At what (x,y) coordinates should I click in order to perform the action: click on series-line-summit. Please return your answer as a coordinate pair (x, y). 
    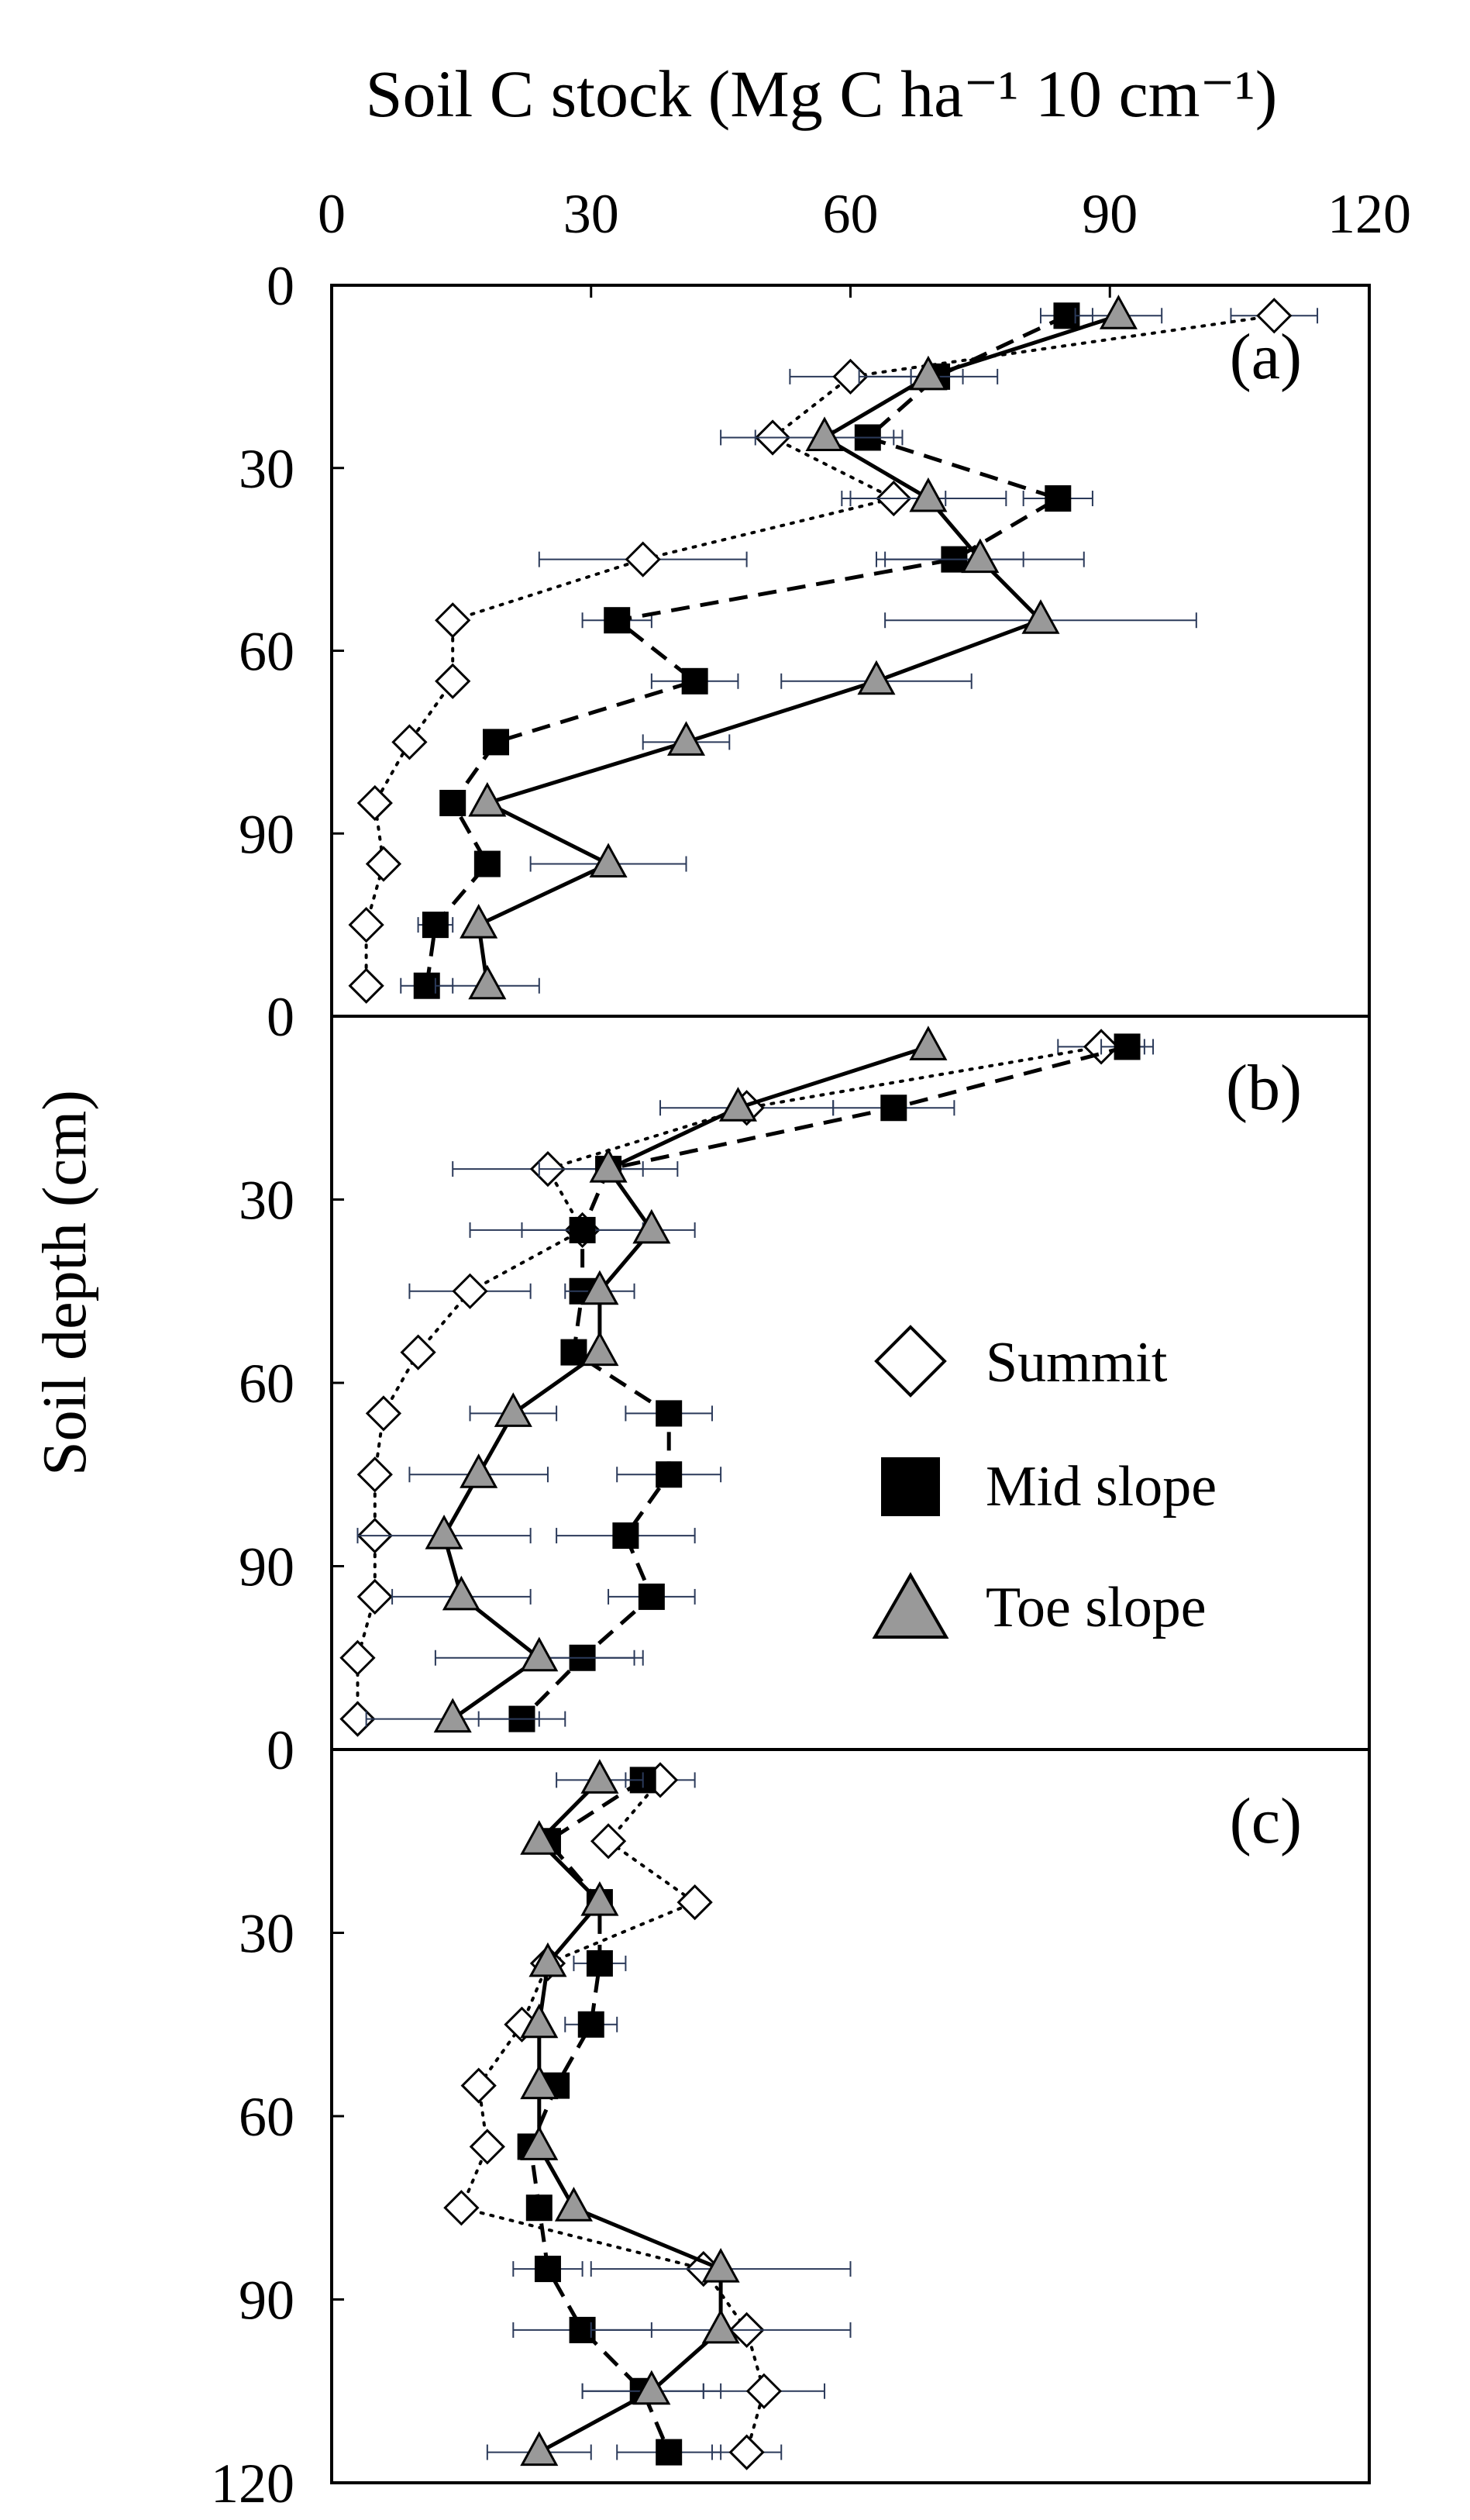
    Looking at the image, I should click on (613, 2116).